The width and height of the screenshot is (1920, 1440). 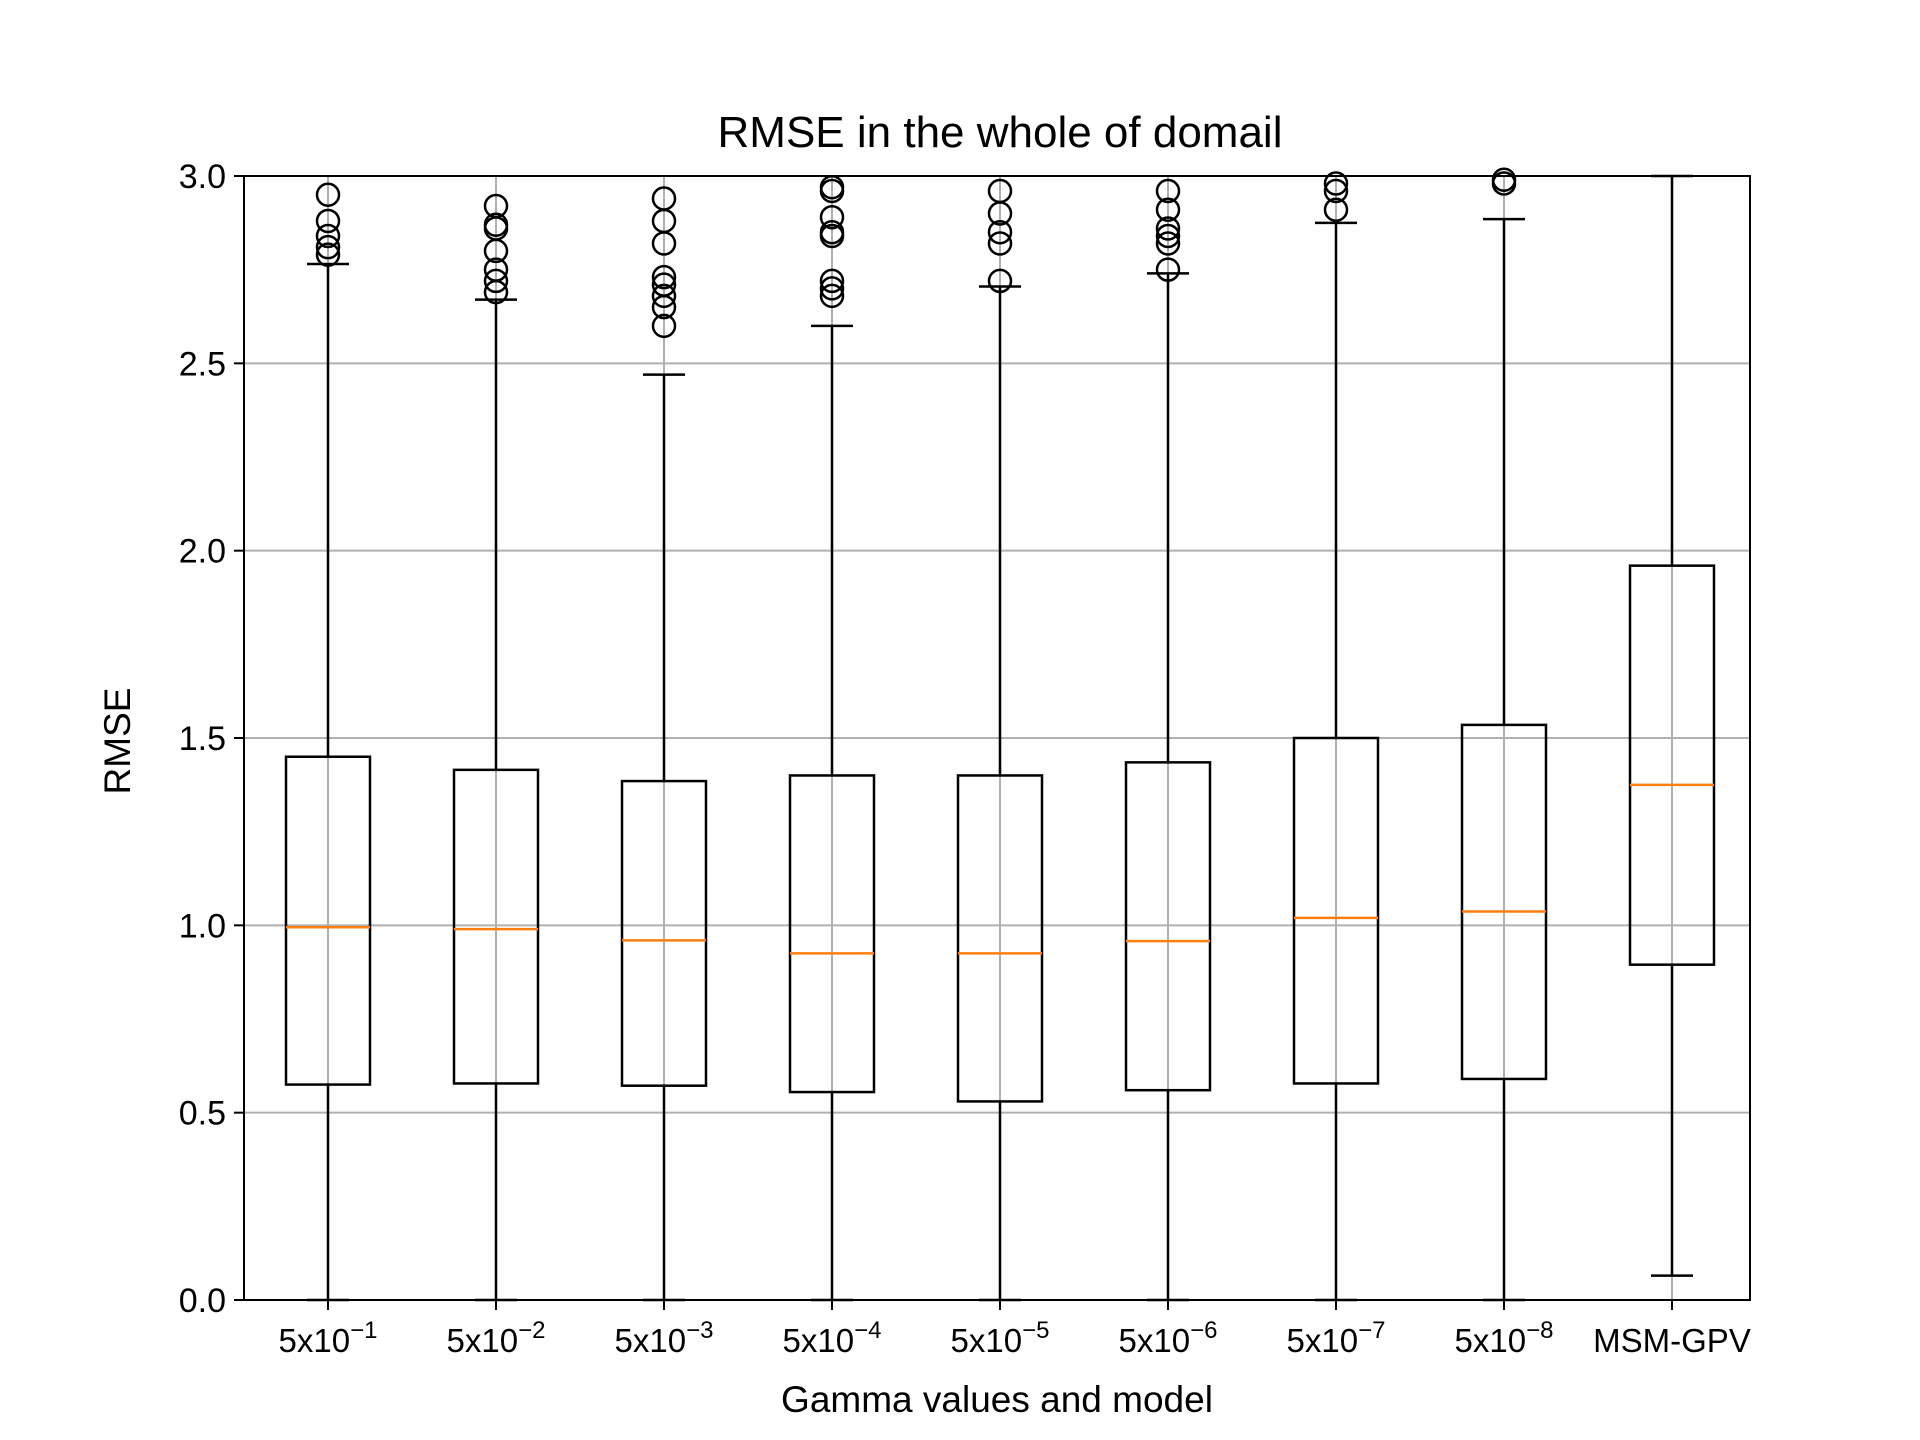 I want to click on y-tick-label: 0.5, so click(x=202, y=1114).